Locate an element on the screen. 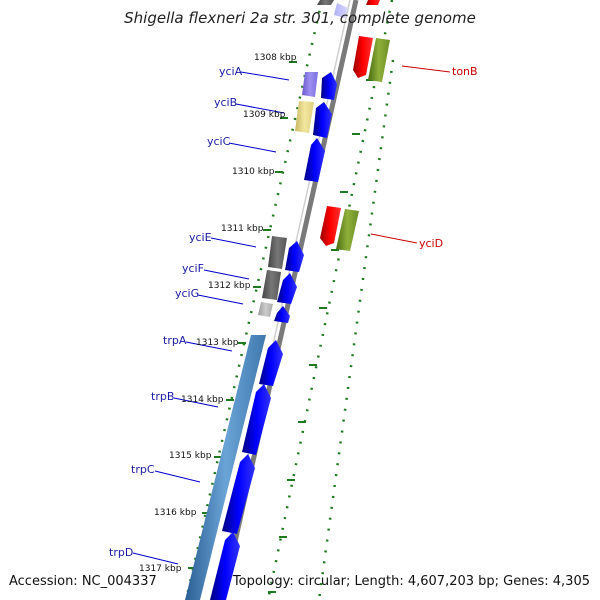  gene-label-yciF: yciF is located at coordinates (193, 268).